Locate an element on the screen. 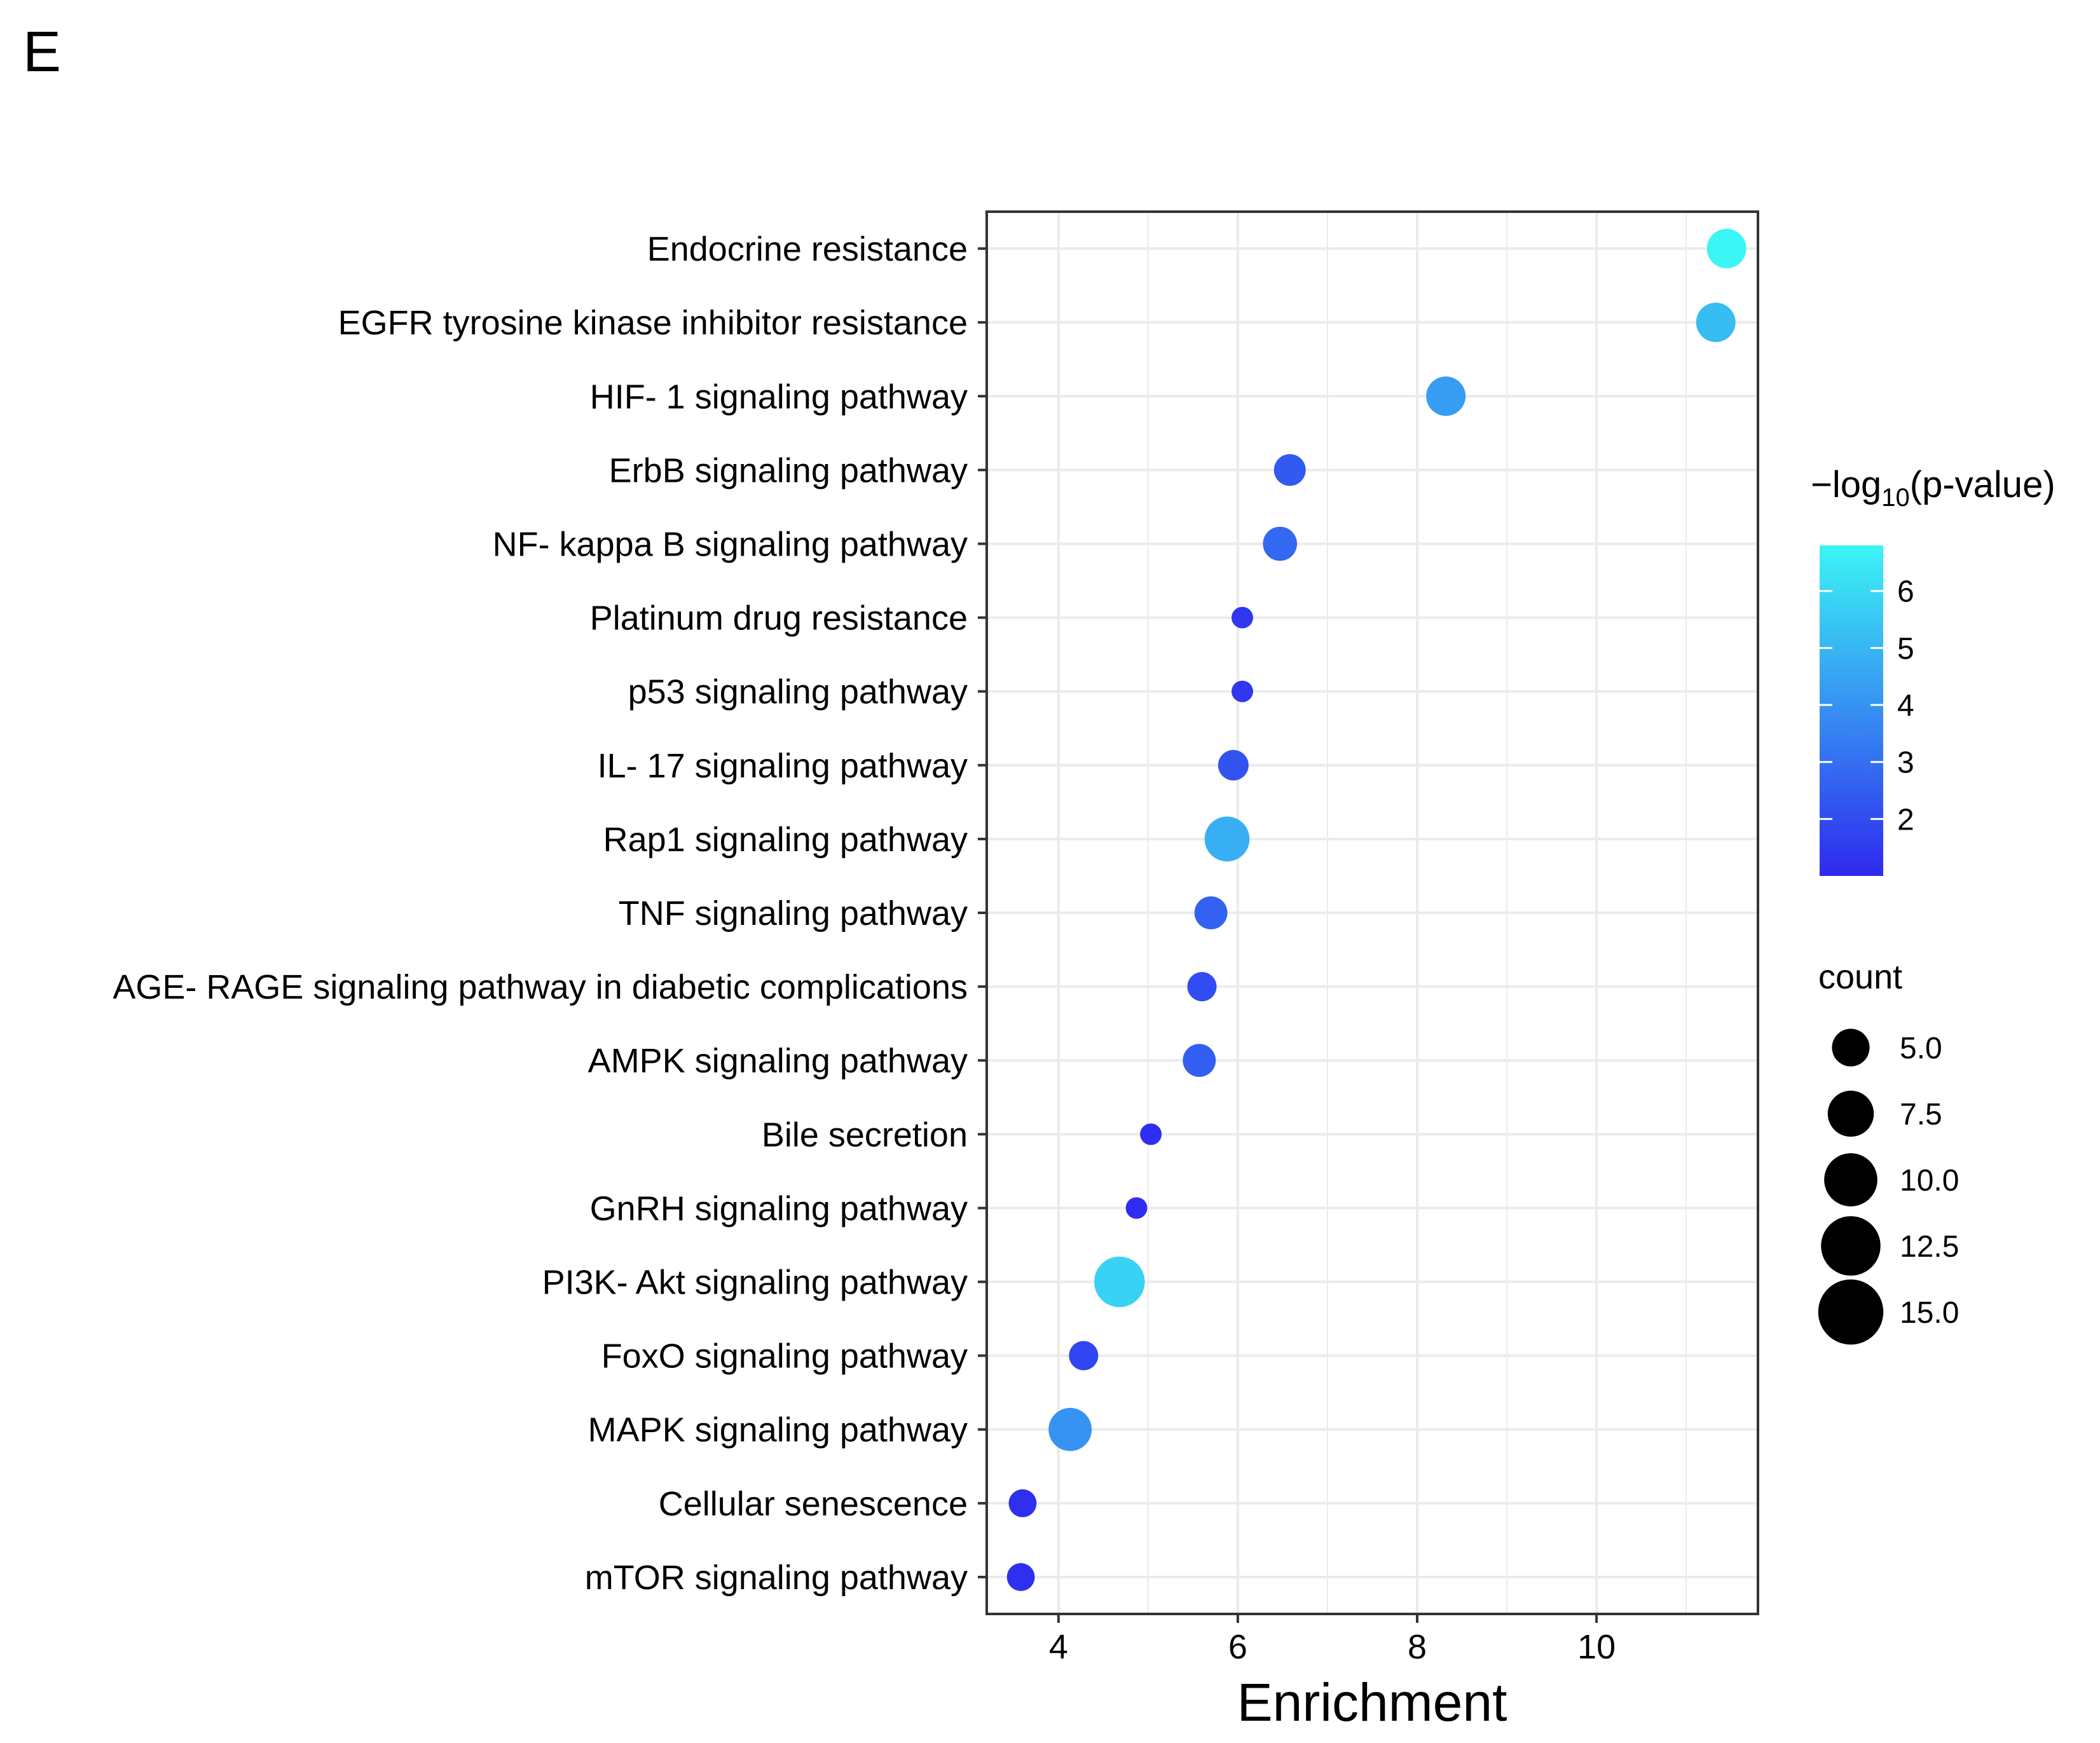 The image size is (2100, 1743). color-legend-ticks: 2 3 4 5 6 is located at coordinates (1867, 706).